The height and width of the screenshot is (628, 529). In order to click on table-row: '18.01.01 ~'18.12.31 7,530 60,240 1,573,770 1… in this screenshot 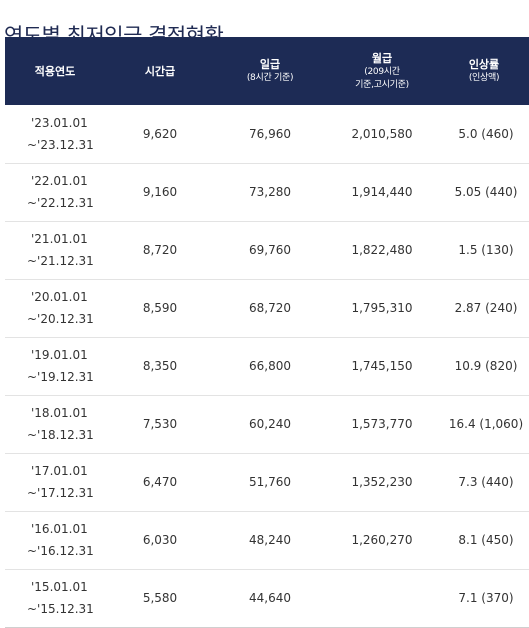, I will do `click(267, 424)`.